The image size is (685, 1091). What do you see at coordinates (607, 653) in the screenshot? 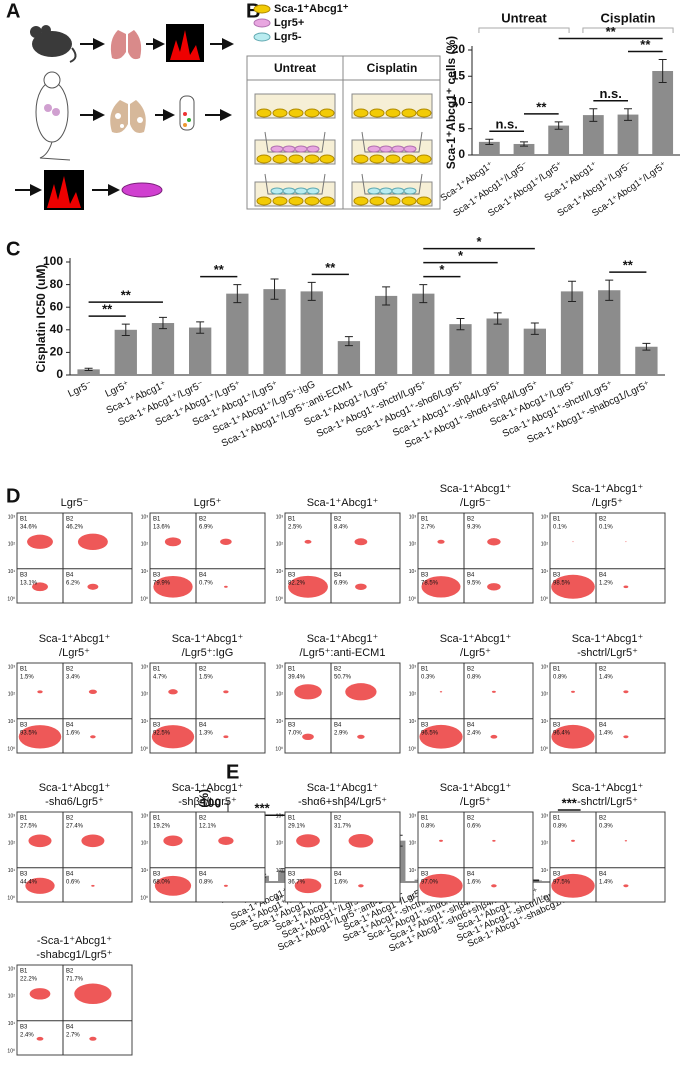
I see `plot-title: -shctrl/Lgr5⁺` at bounding box center [607, 653].